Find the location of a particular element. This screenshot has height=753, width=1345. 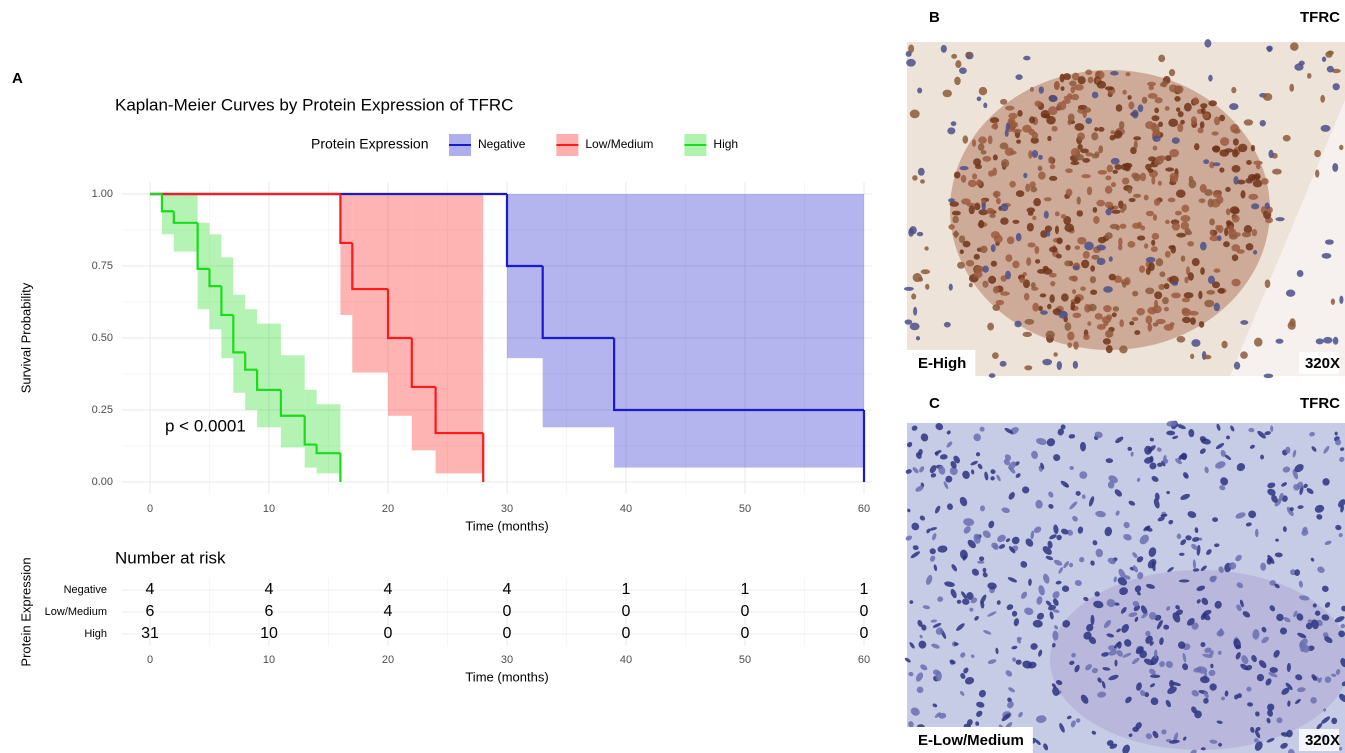

risk-count: 0 is located at coordinates (626, 611).